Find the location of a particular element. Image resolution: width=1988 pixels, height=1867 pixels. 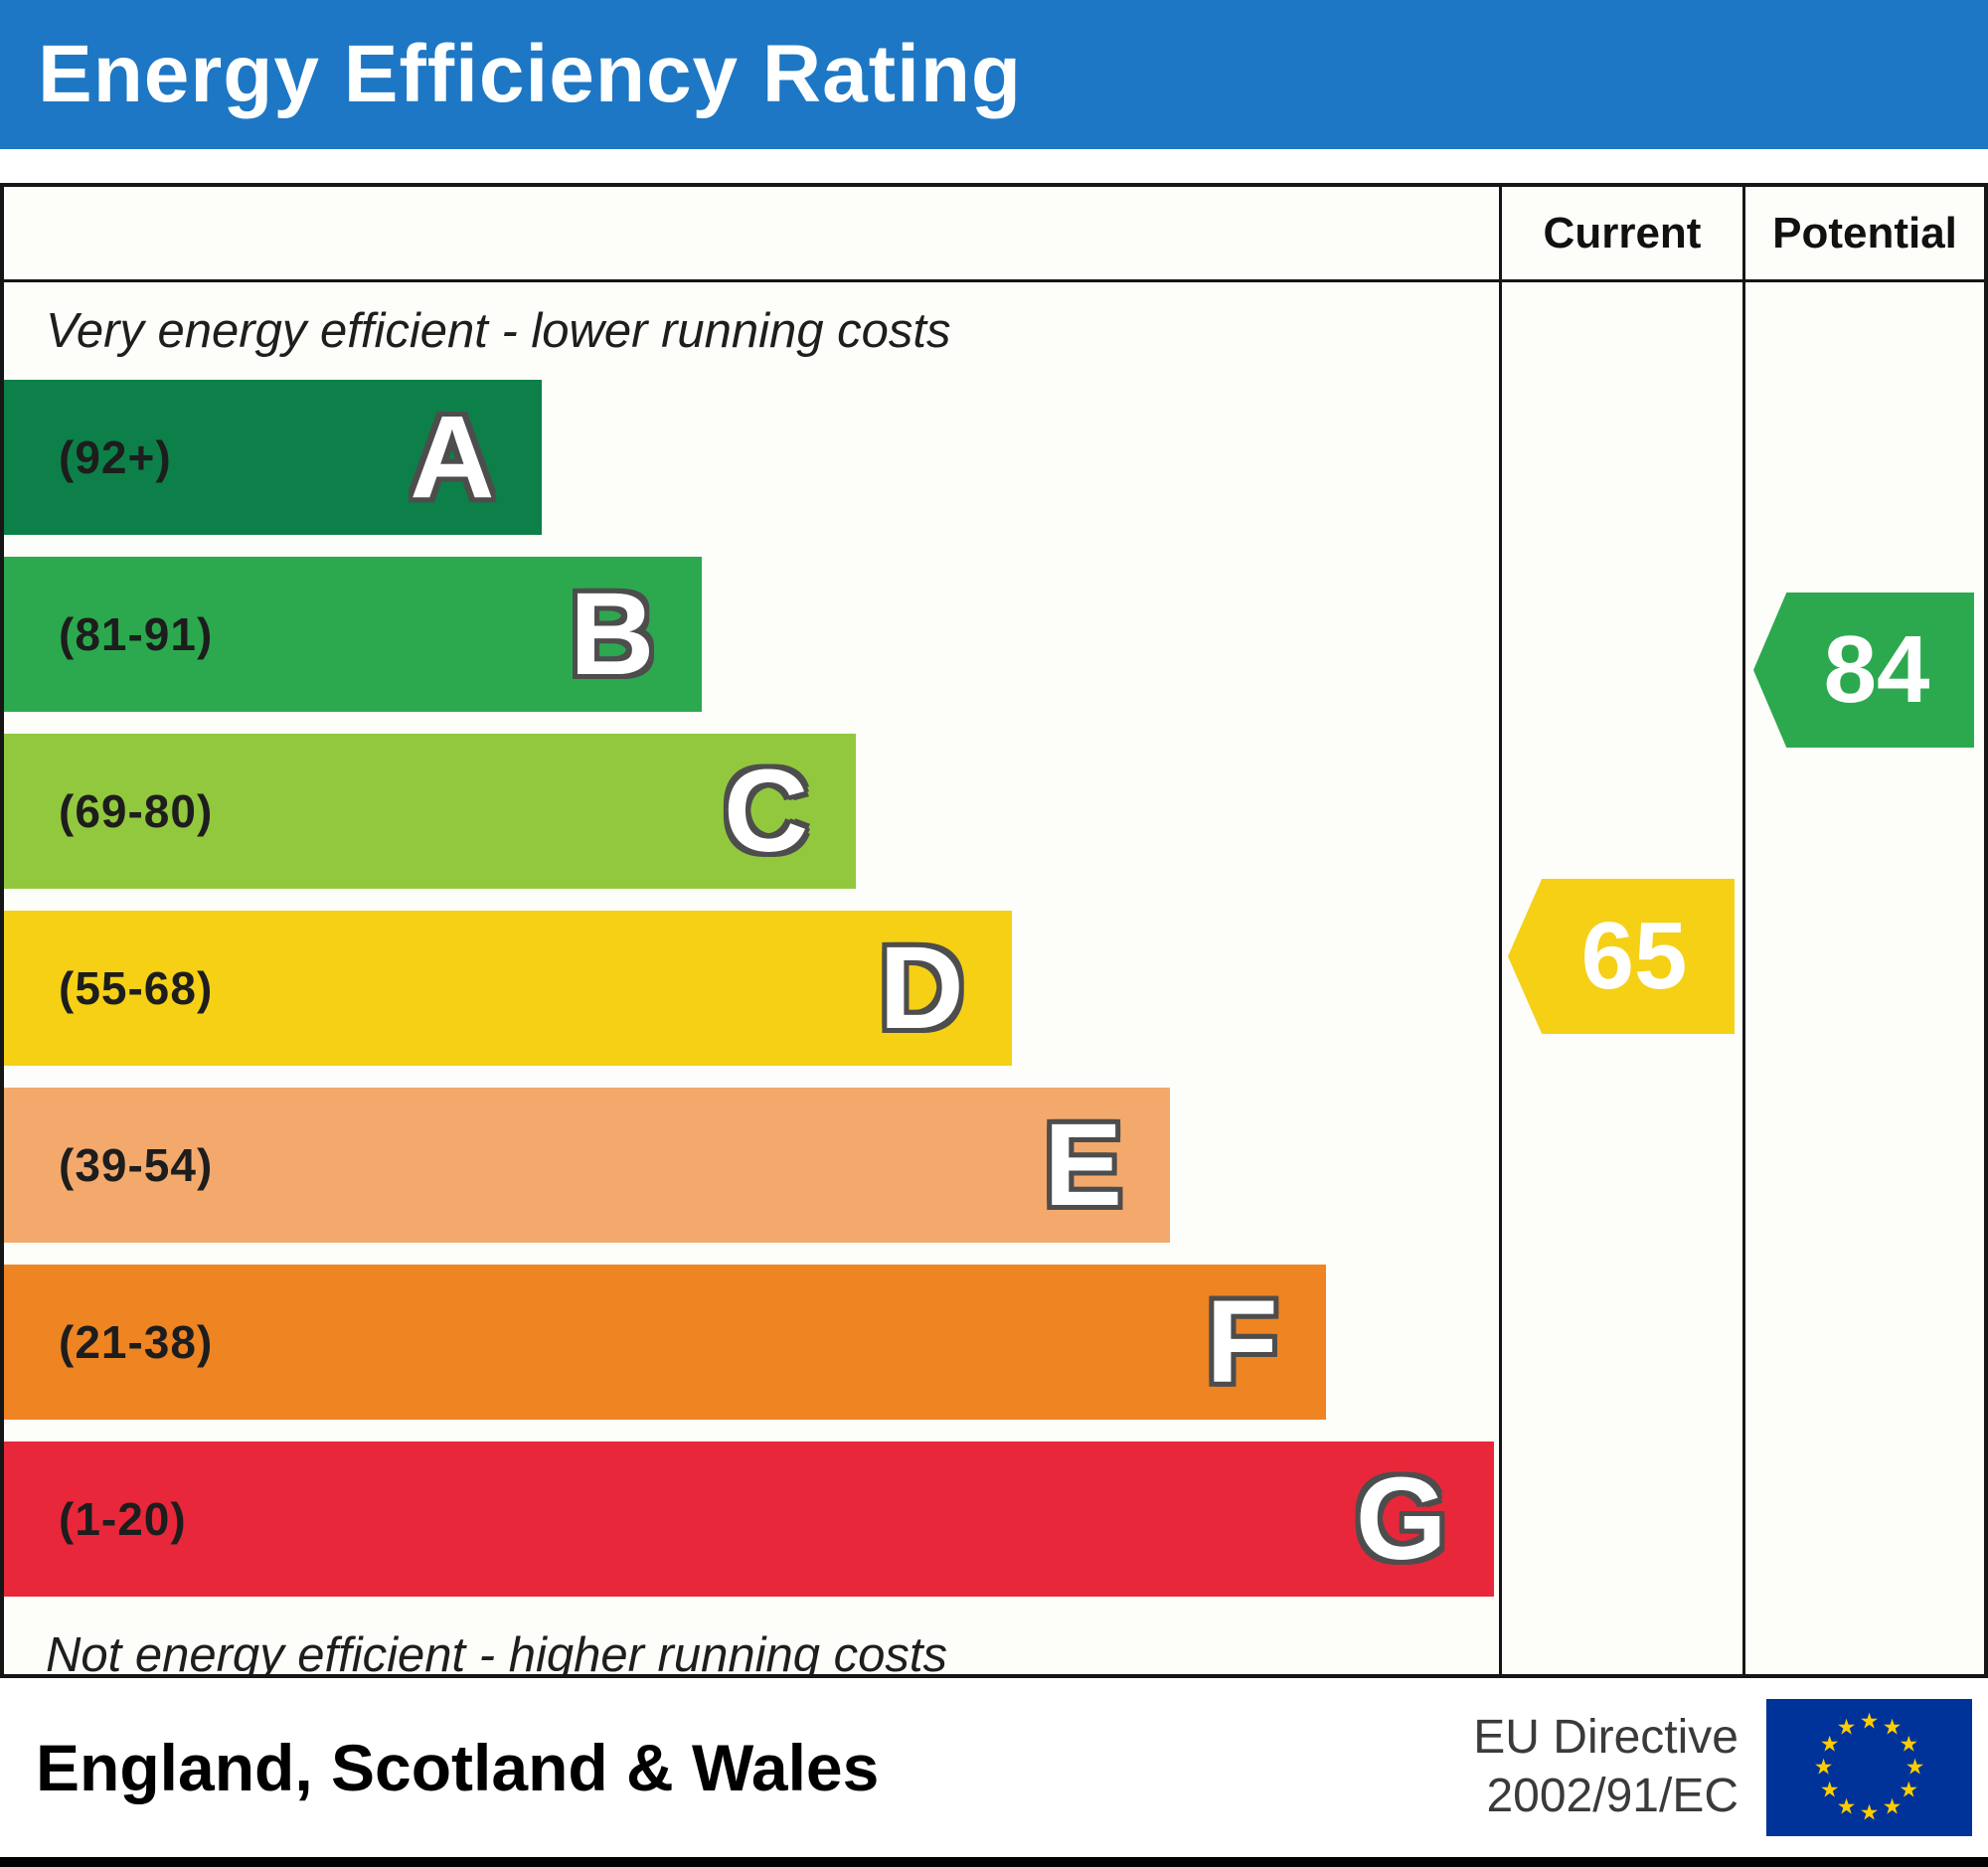

band-f-bar: (21-38) F is located at coordinates (665, 1342).